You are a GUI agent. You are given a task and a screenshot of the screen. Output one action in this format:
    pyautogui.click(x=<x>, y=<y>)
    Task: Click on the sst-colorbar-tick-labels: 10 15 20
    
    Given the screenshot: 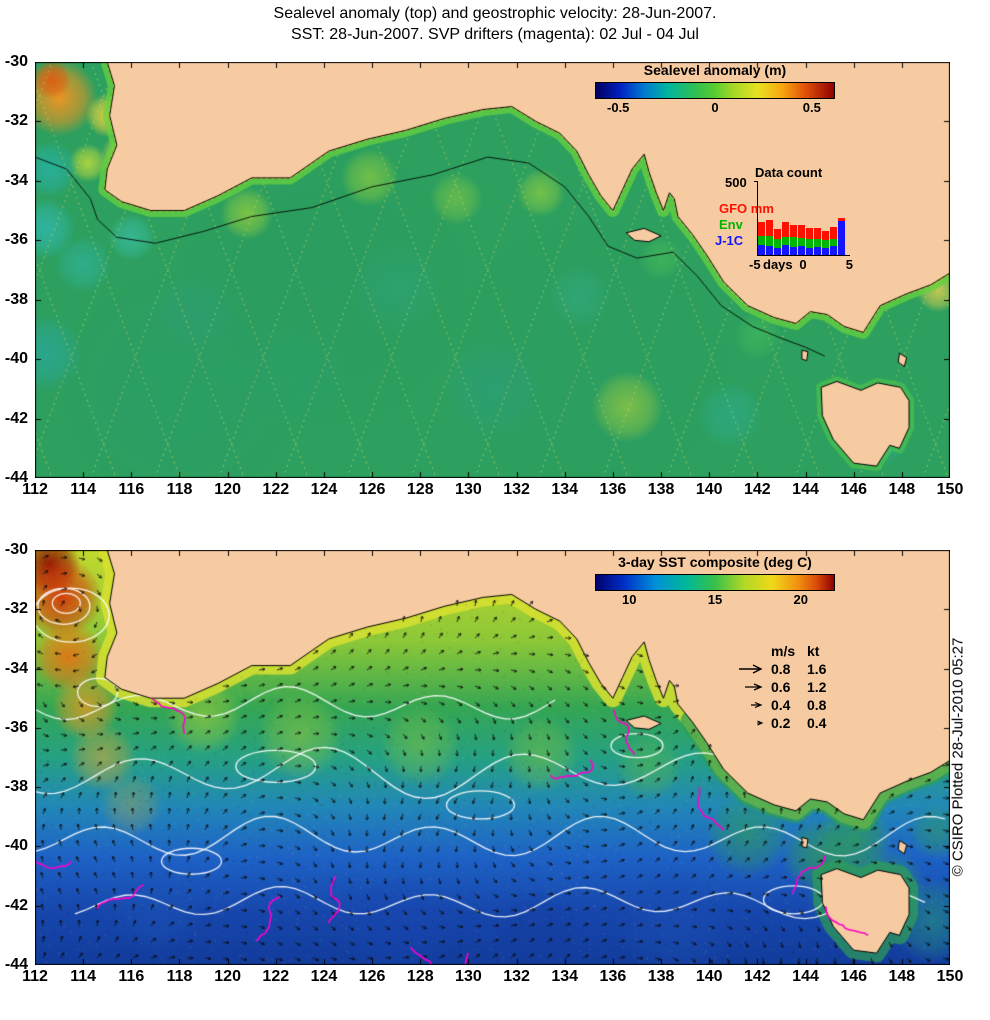 What is the action you would take?
    pyautogui.click(x=715, y=599)
    